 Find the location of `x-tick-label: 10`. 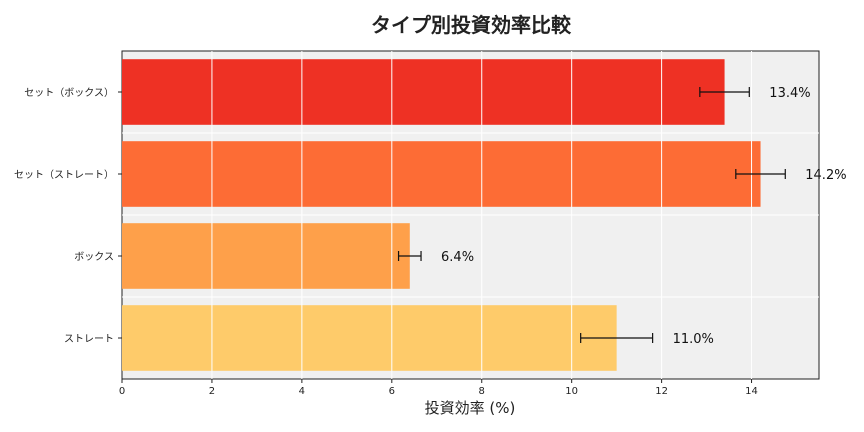

x-tick-label: 10 is located at coordinates (571, 391).